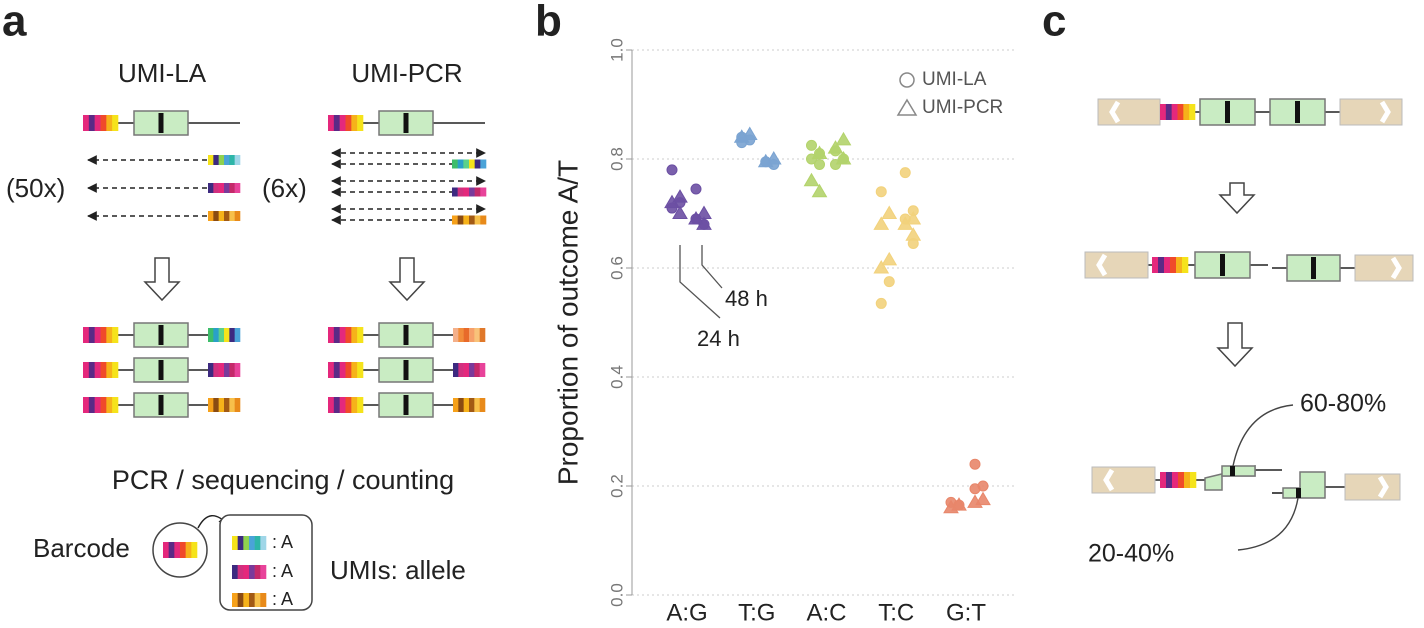  I want to click on fraction-label: 60-80%, so click(1343, 404).